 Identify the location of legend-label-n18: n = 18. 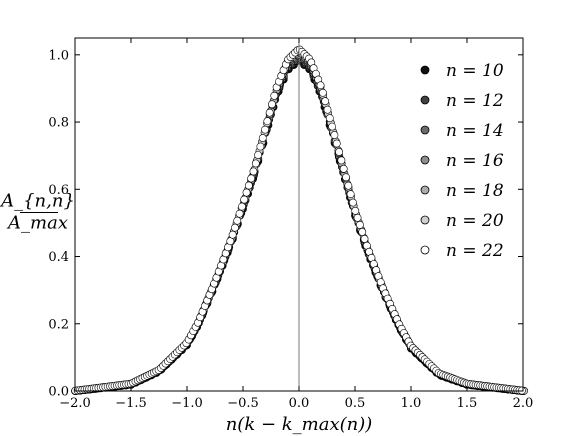
(475, 191).